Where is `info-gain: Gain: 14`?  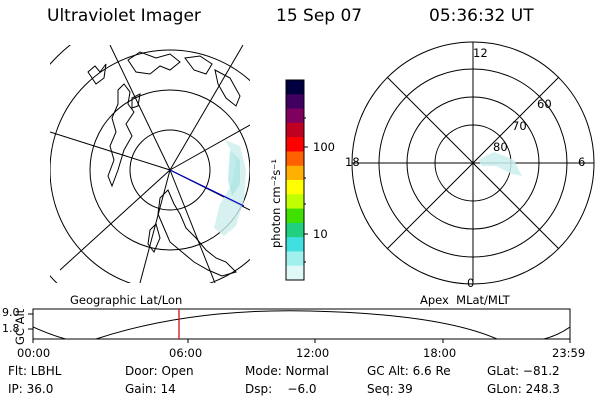
info-gain: Gain: 14 is located at coordinates (150, 389).